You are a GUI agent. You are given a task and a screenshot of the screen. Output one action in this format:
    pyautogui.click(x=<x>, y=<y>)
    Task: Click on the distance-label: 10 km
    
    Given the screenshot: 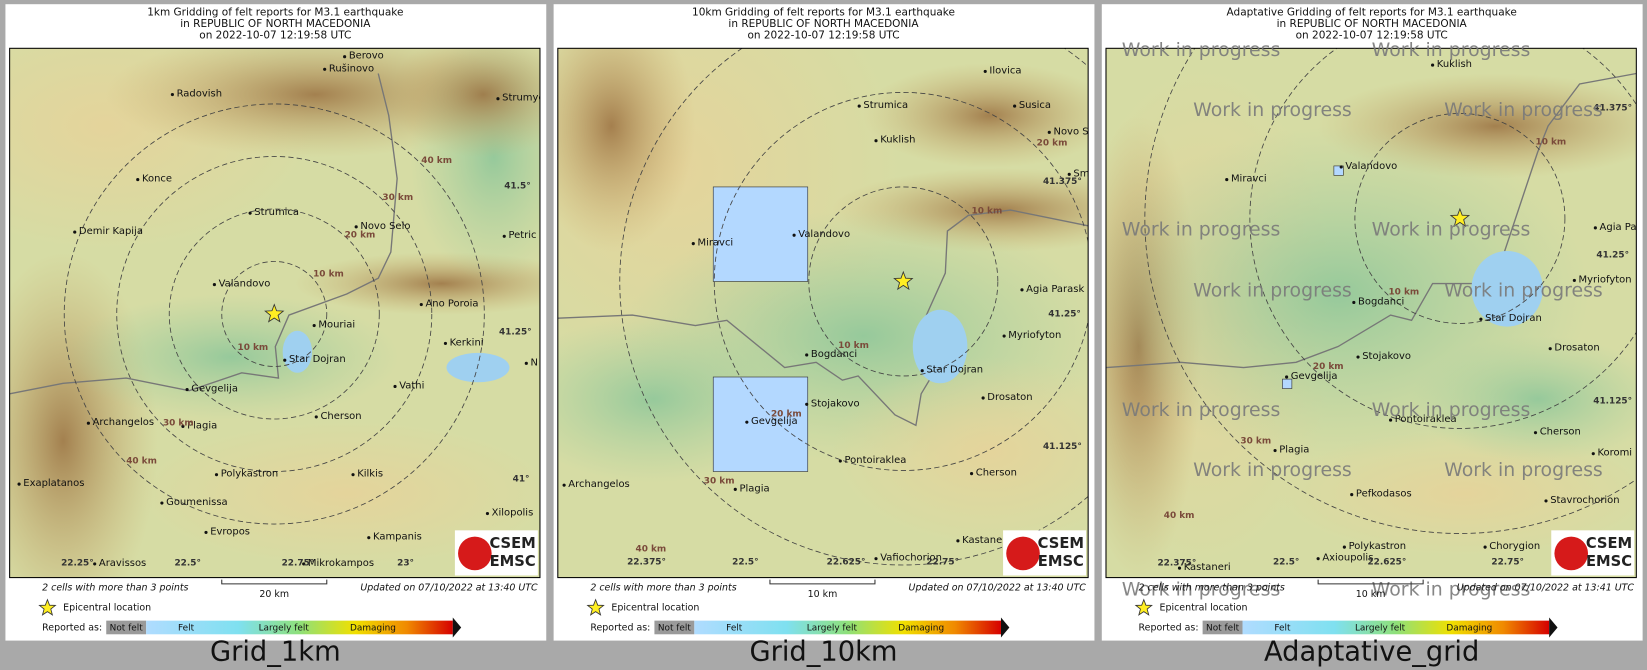 What is the action you would take?
    pyautogui.click(x=1551, y=142)
    